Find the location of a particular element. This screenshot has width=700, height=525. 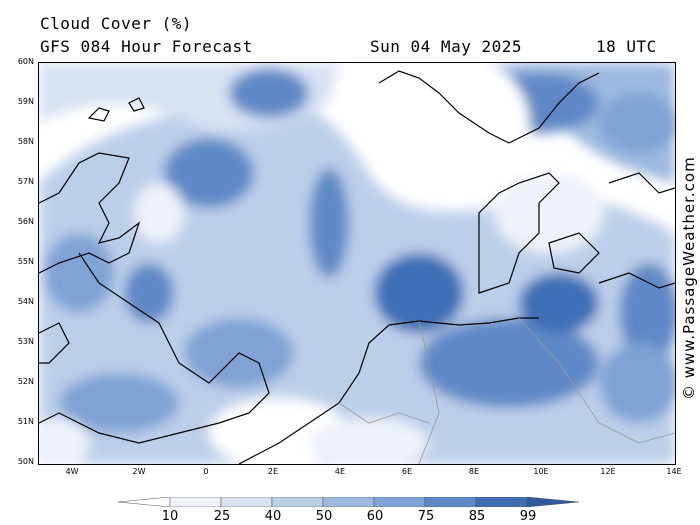

lat-label: 60N is located at coordinates (25, 61).